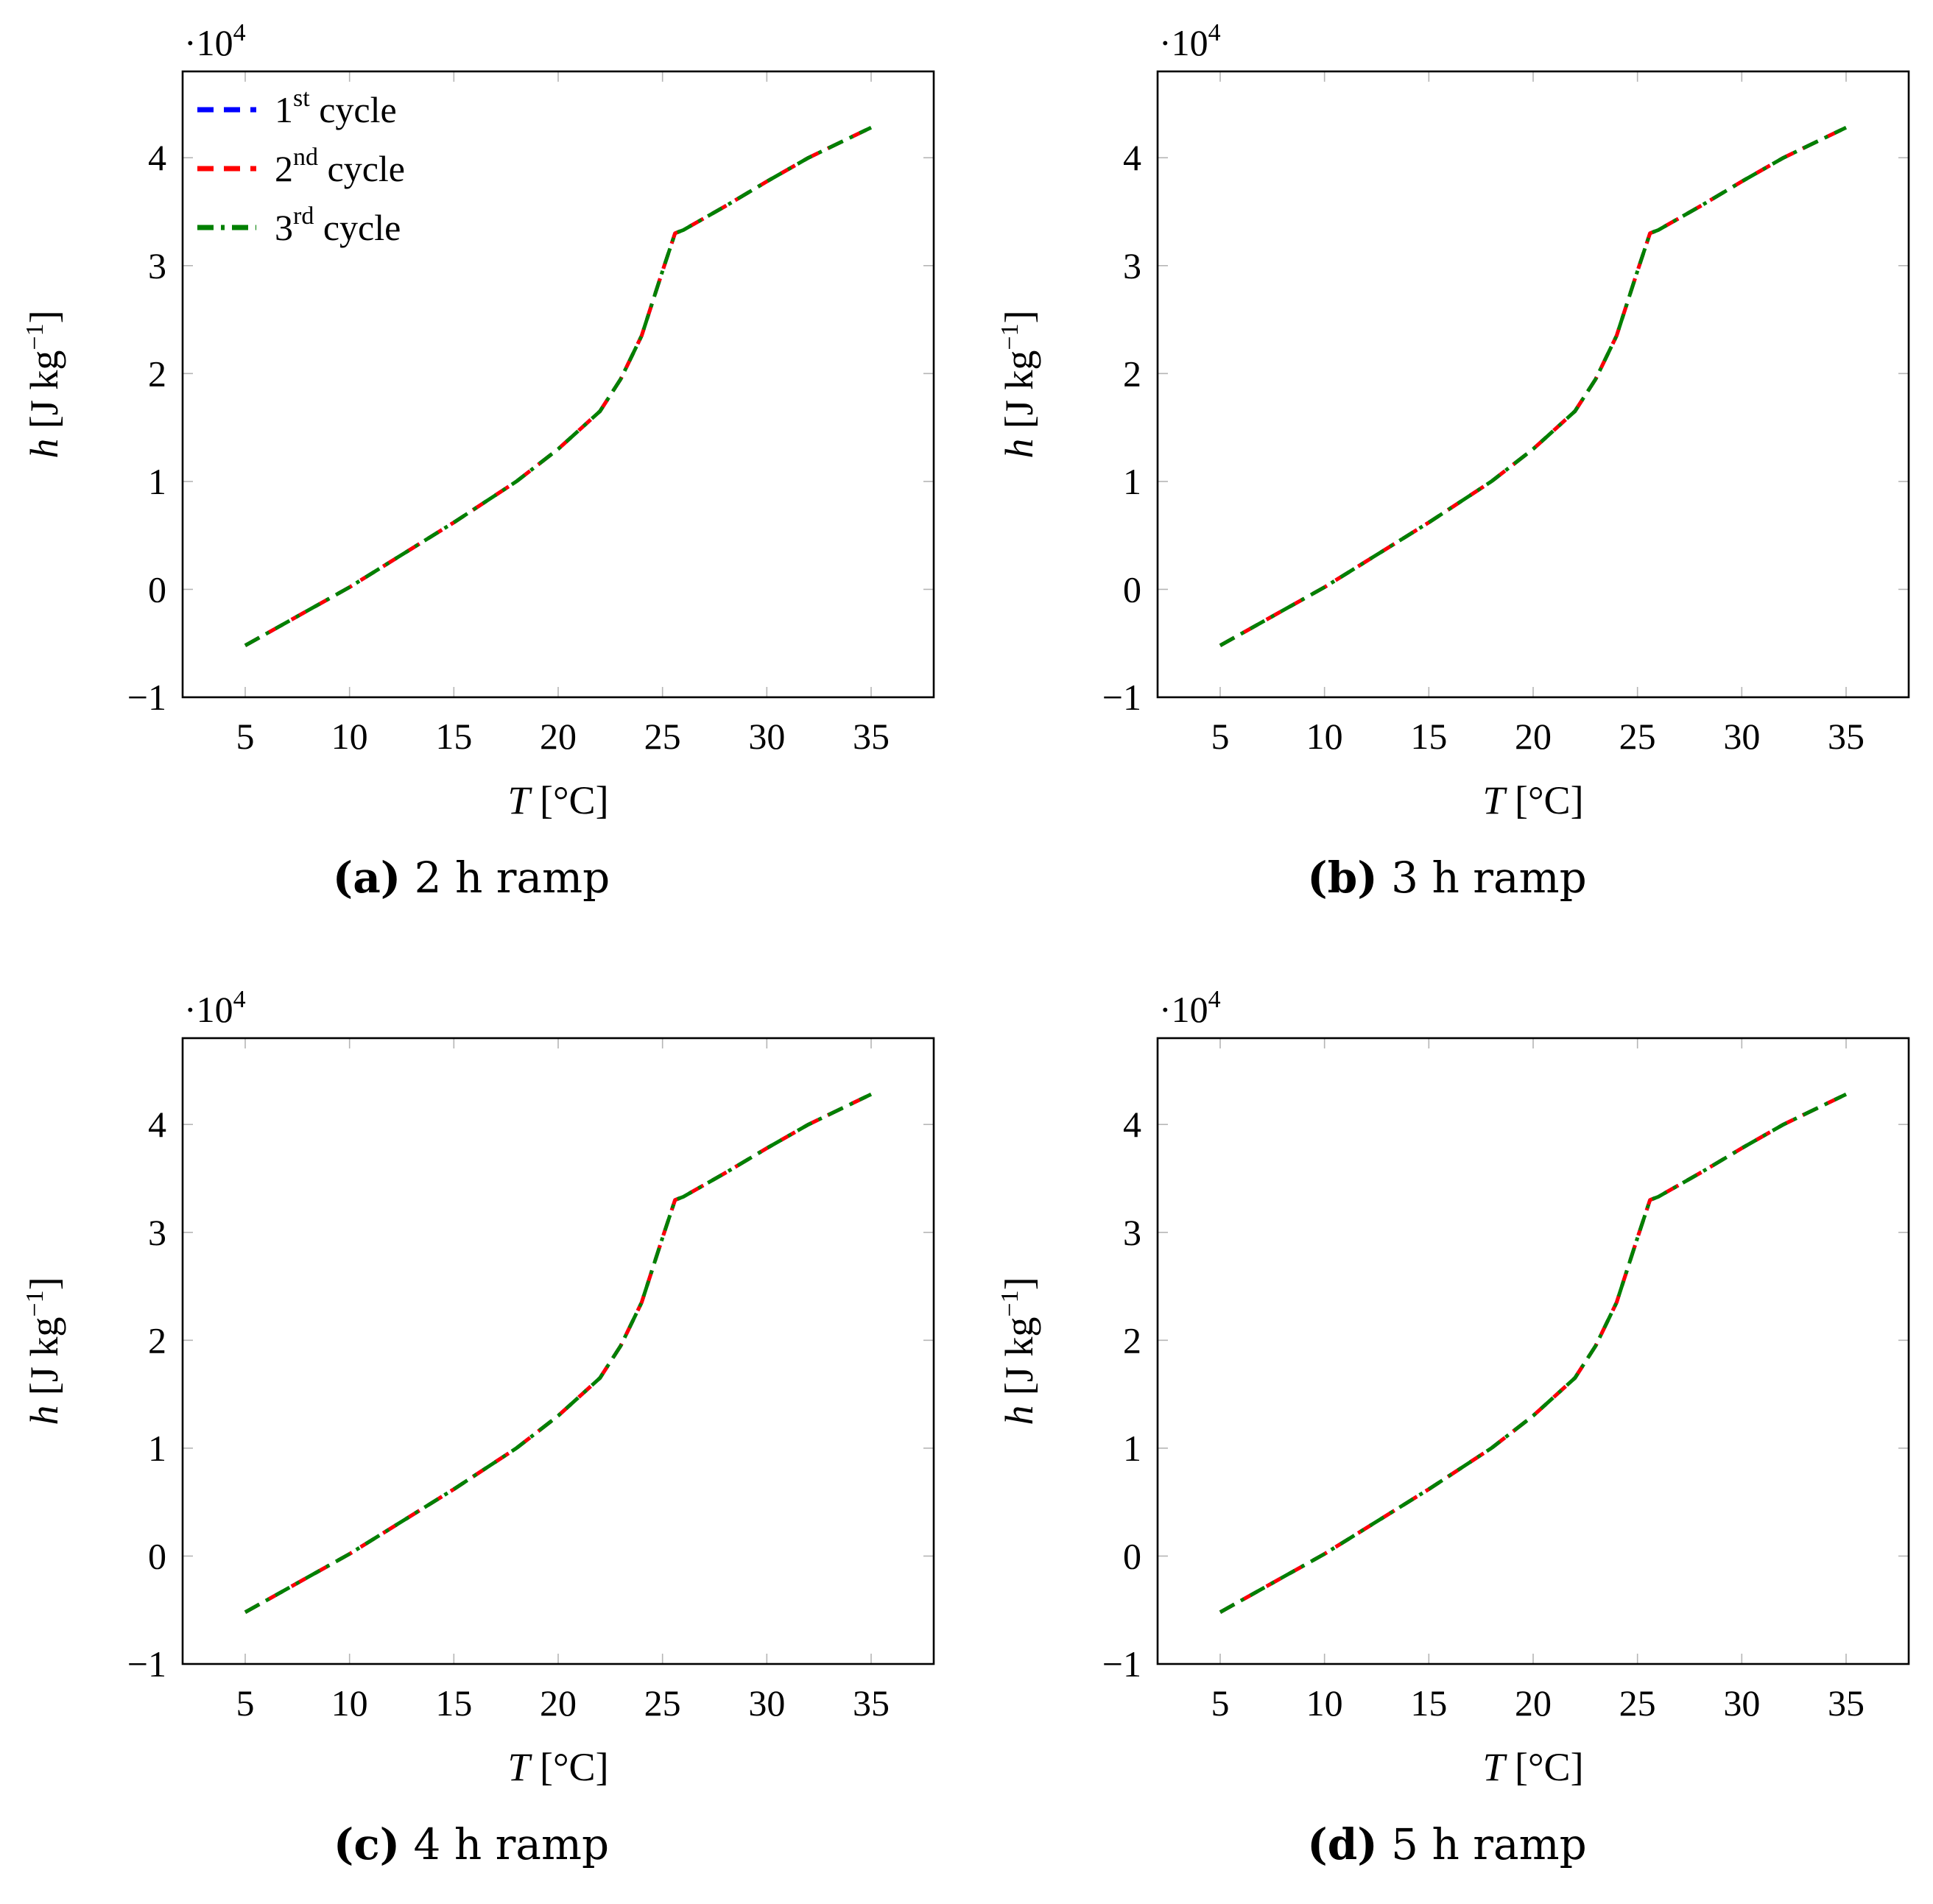  I want to click on plot-frame, so click(1533, 384).